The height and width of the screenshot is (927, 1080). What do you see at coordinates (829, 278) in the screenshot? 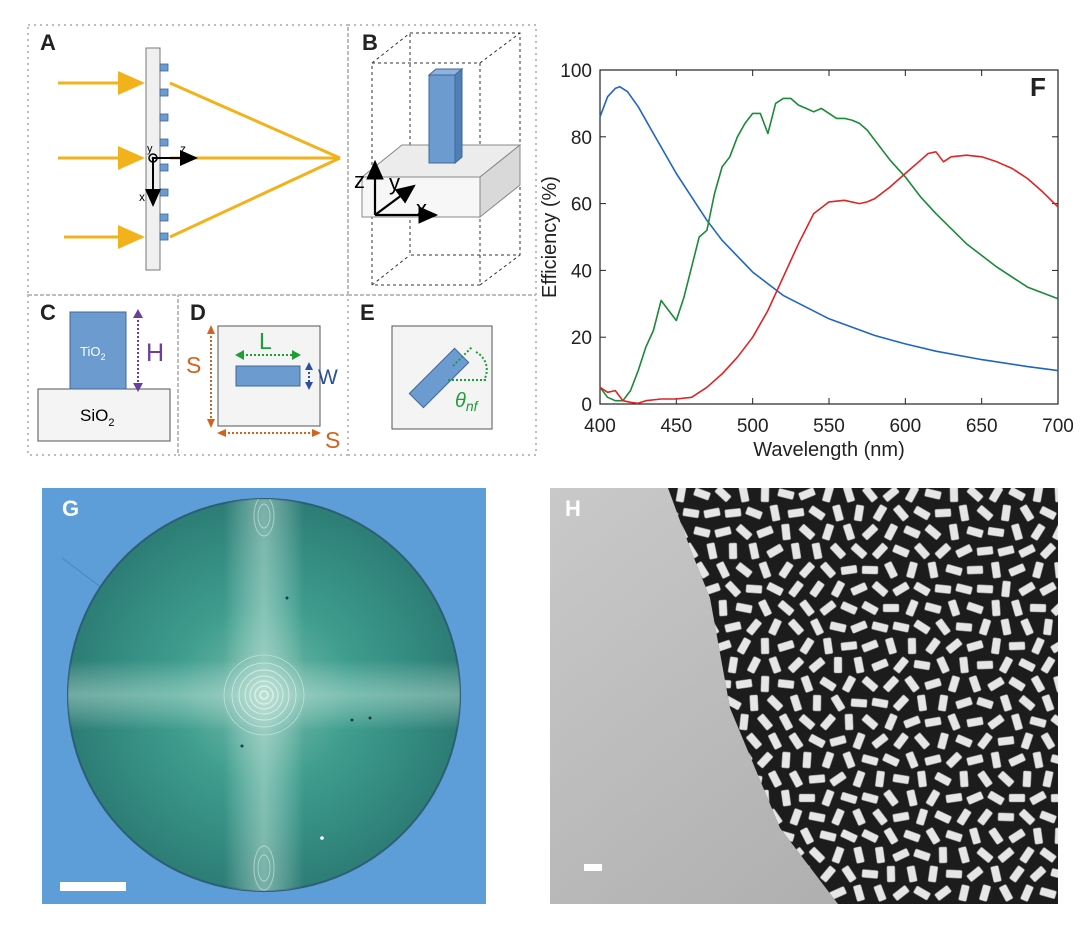
I see `series-line-red` at bounding box center [829, 278].